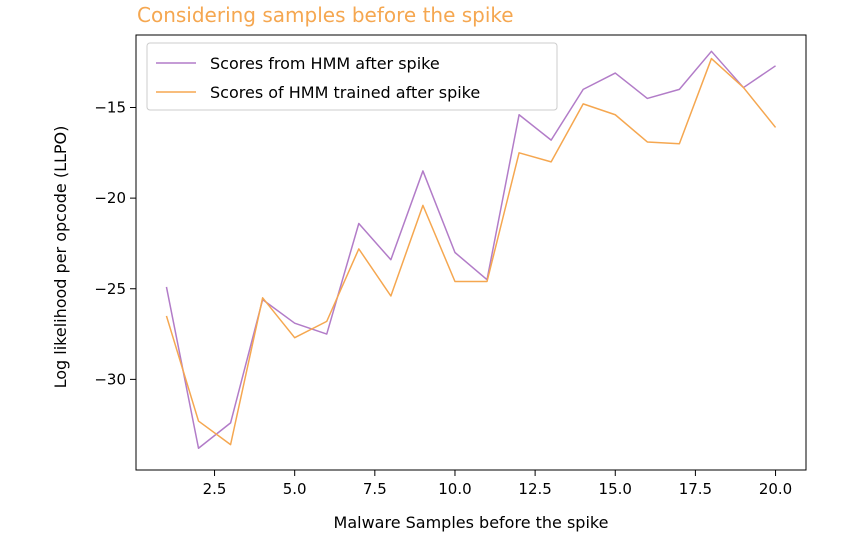 This screenshot has height=546, width=850. I want to click on y-tick-label: −15, so click(110, 108).